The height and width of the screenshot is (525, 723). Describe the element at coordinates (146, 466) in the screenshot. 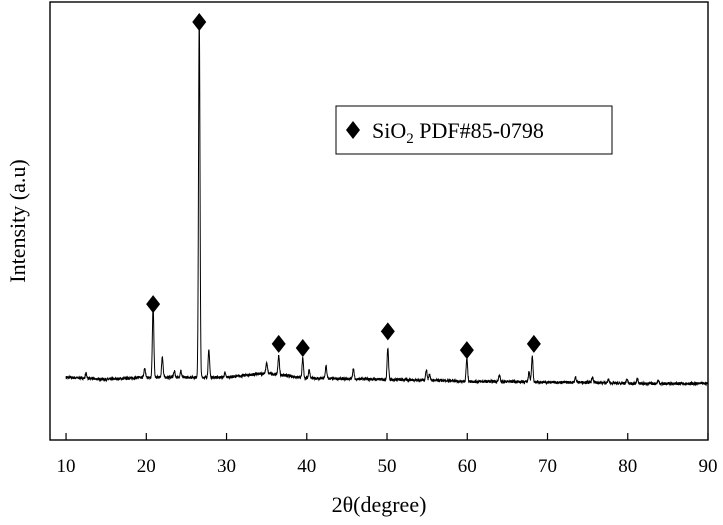

I see `x-tick-label-20: 20` at that location.